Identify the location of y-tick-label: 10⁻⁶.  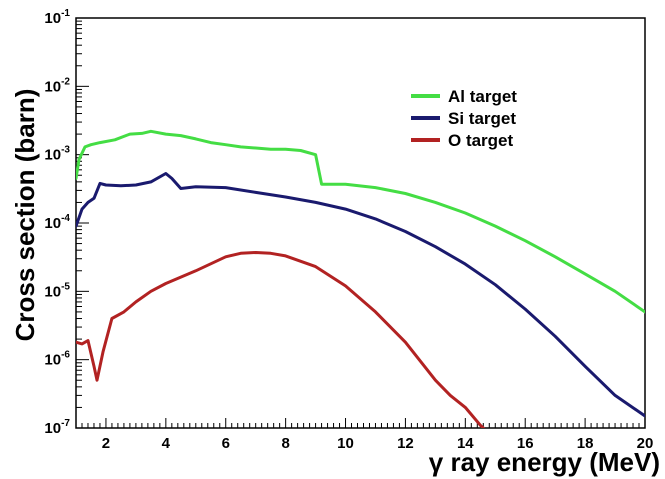
(57, 359).